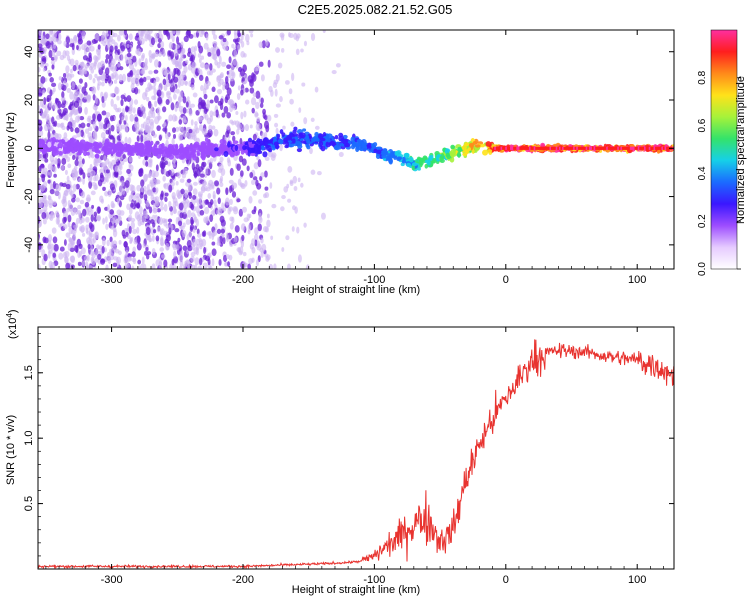 The width and height of the screenshot is (750, 600). Describe the element at coordinates (29, 372) in the screenshot. I see `y-tick-label: 1.5` at that location.